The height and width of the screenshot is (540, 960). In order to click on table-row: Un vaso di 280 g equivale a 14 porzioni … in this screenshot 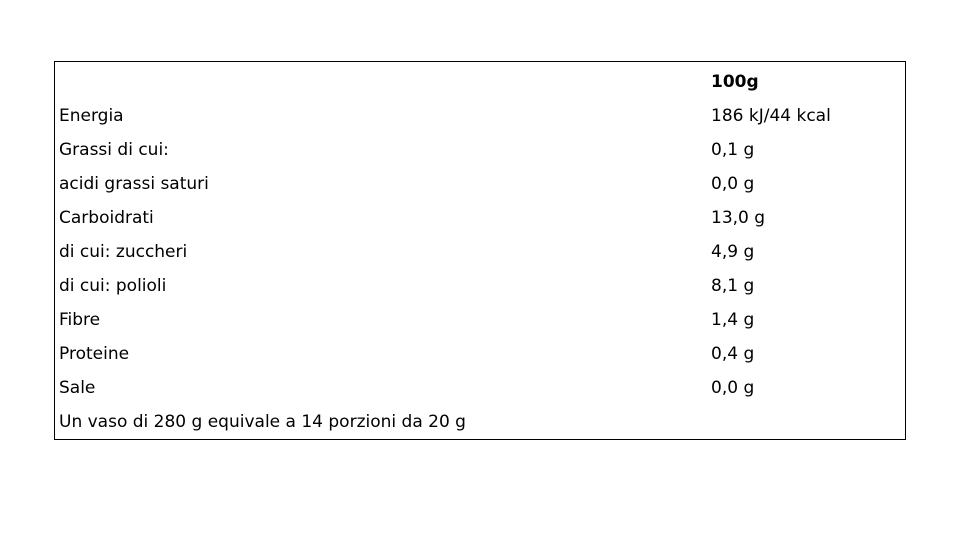, I will do `click(479, 422)`.